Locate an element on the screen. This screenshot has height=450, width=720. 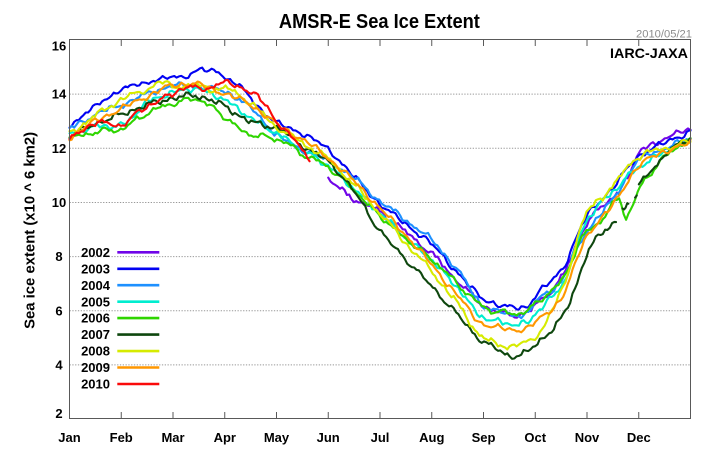
svg-text: AMSR-E Sea Ice Extent is located at coordinates (379, 22).